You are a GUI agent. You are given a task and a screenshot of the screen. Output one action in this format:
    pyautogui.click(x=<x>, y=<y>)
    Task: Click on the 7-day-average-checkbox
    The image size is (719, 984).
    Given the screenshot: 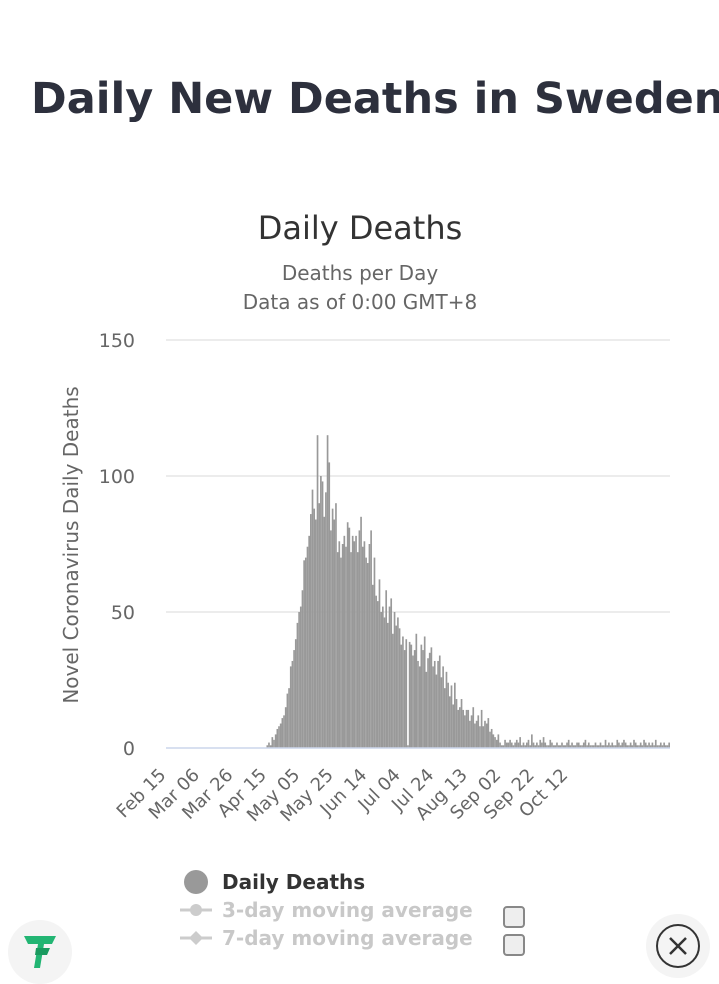 What is the action you would take?
    pyautogui.click(x=514, y=945)
    